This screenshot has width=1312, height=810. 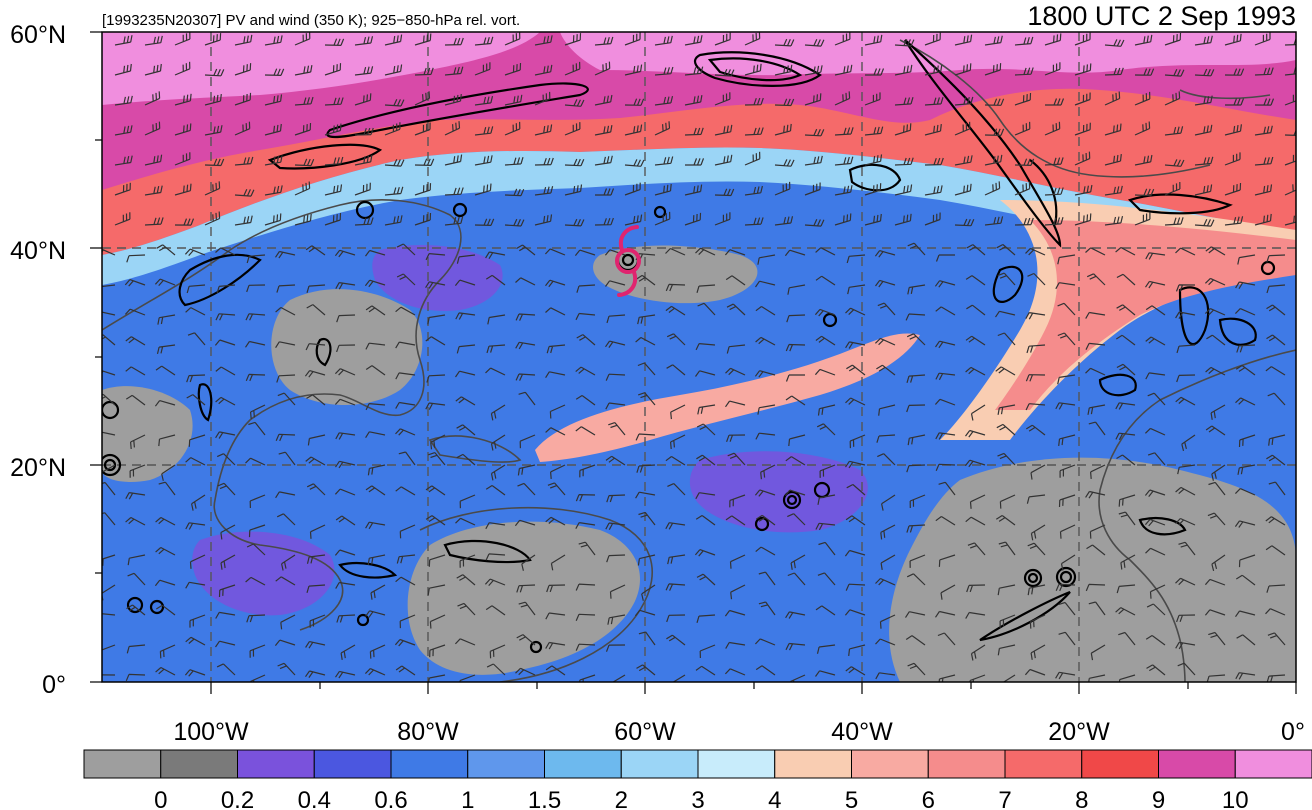 What do you see at coordinates (1092, 569) in the screenshot?
I see `pv-low-region-africa` at bounding box center [1092, 569].